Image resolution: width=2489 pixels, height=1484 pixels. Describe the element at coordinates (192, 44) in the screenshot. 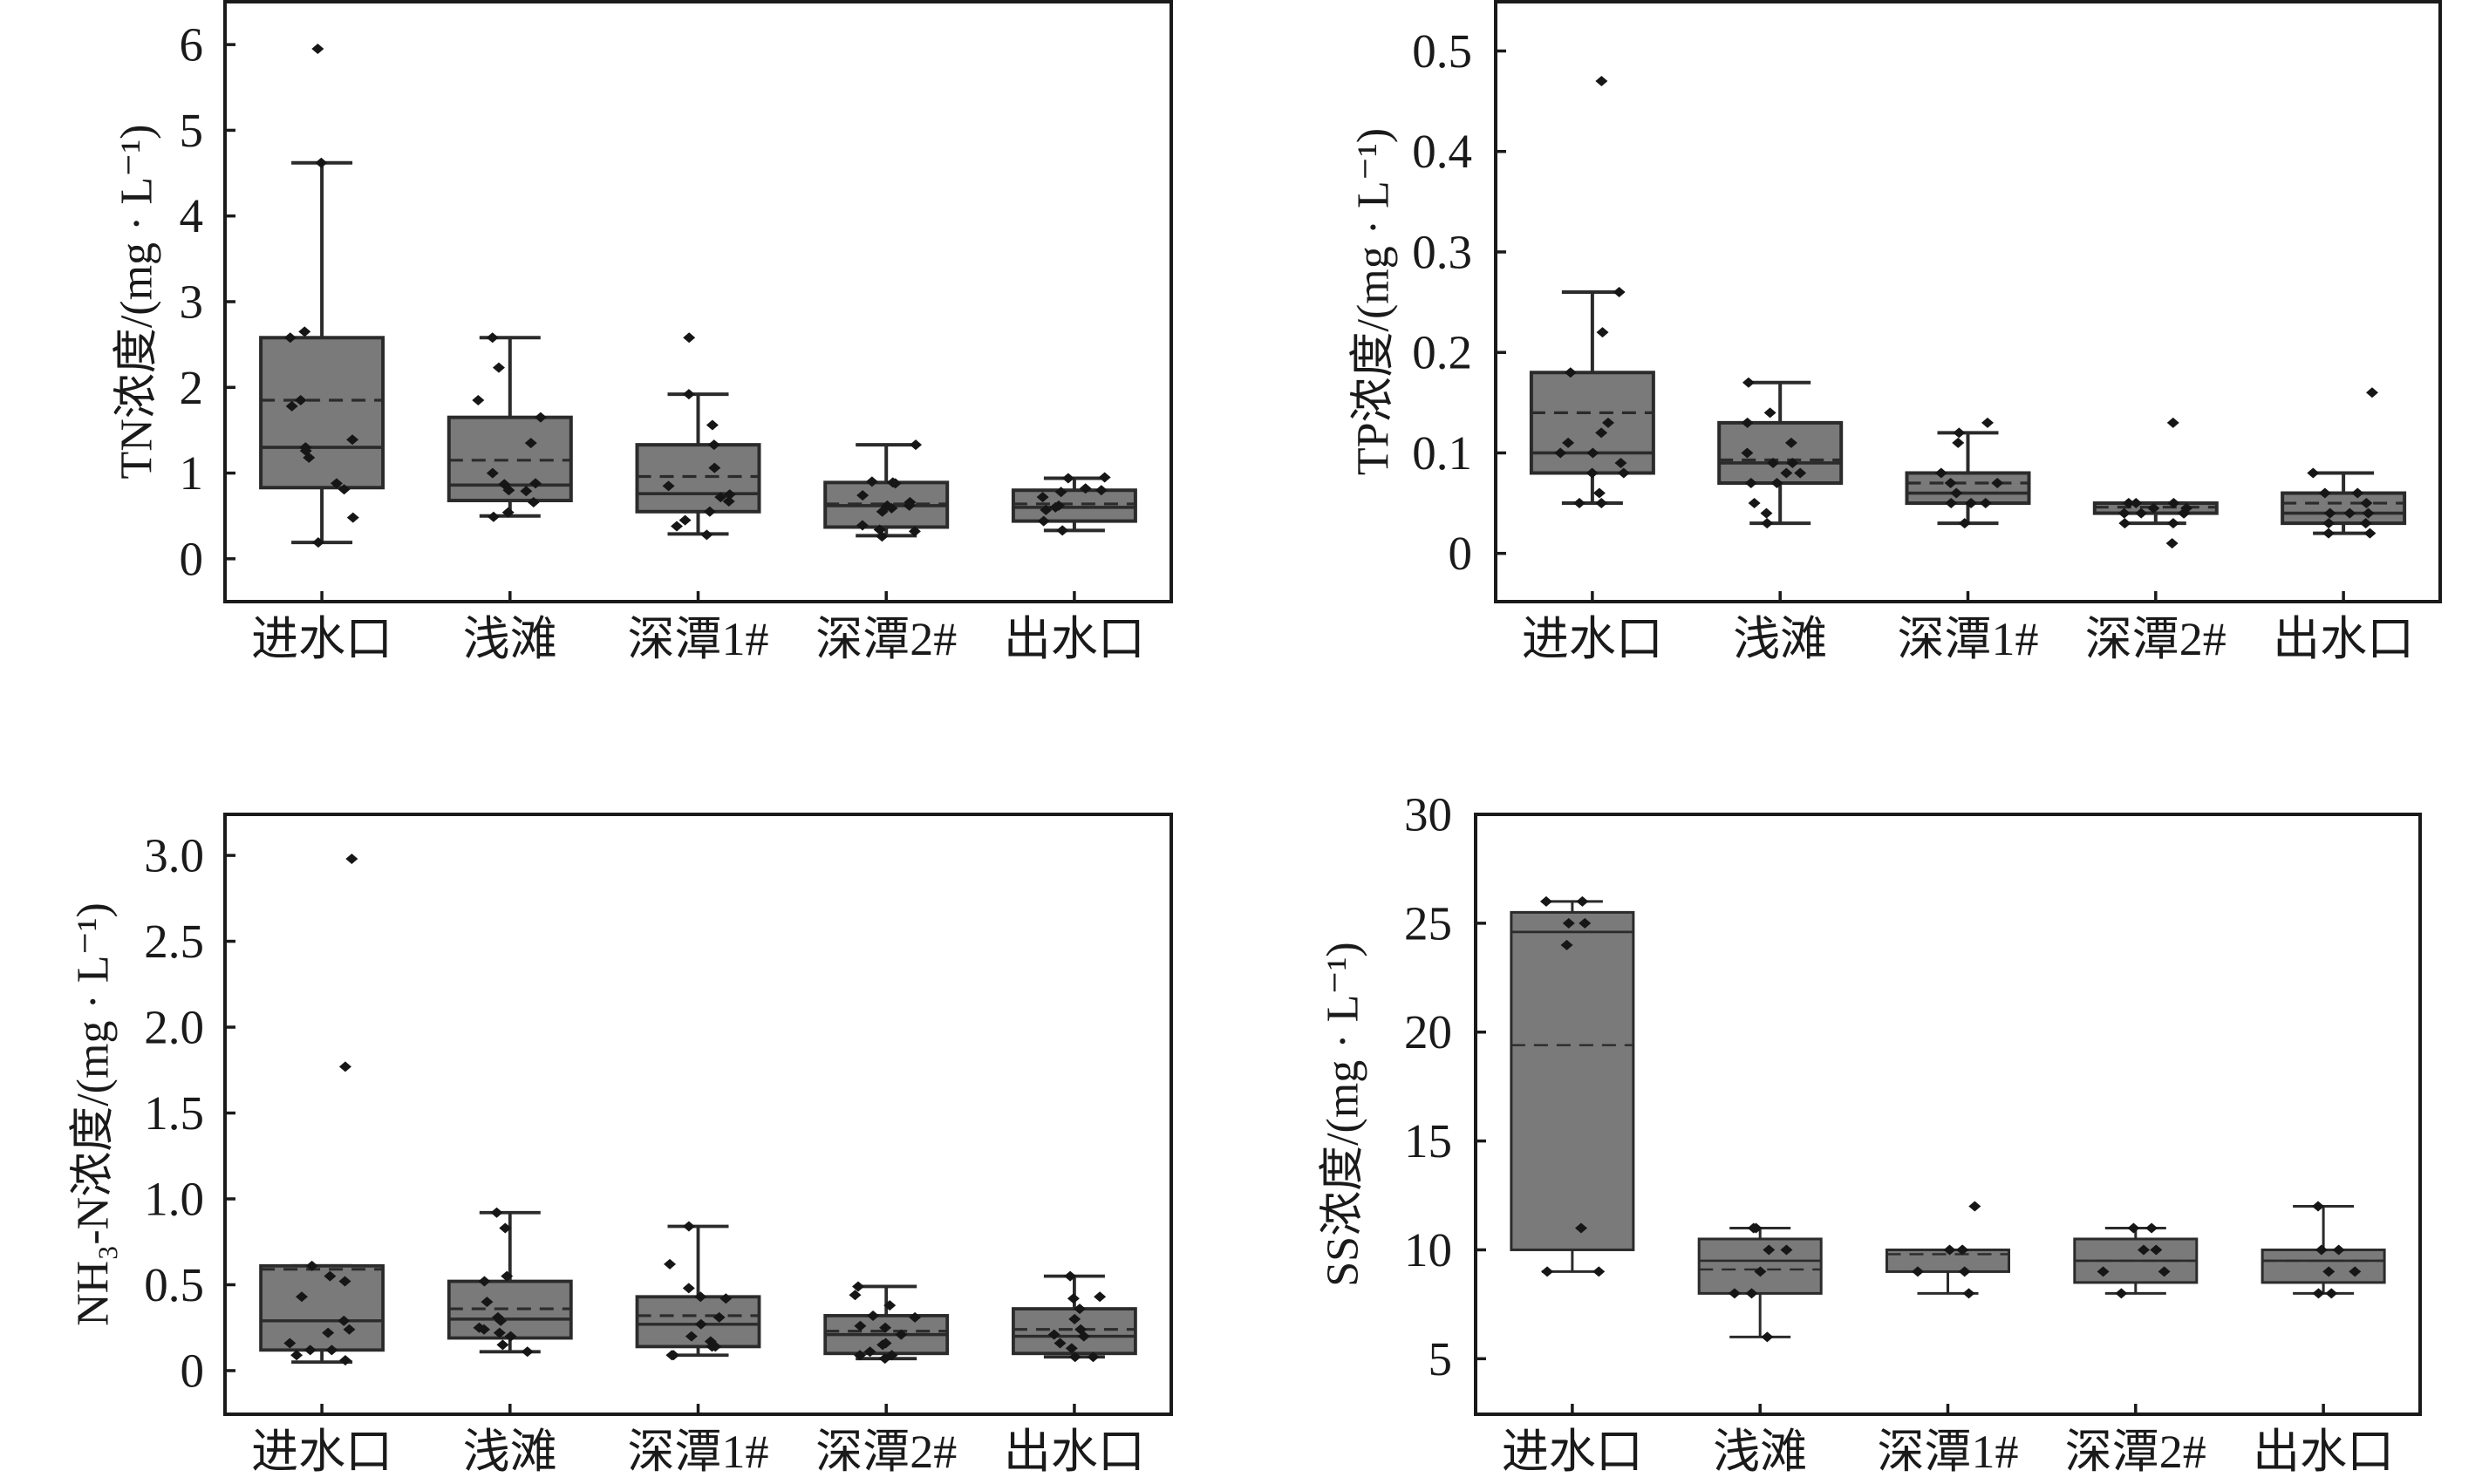

I see `y-tick-label: 6` at that location.